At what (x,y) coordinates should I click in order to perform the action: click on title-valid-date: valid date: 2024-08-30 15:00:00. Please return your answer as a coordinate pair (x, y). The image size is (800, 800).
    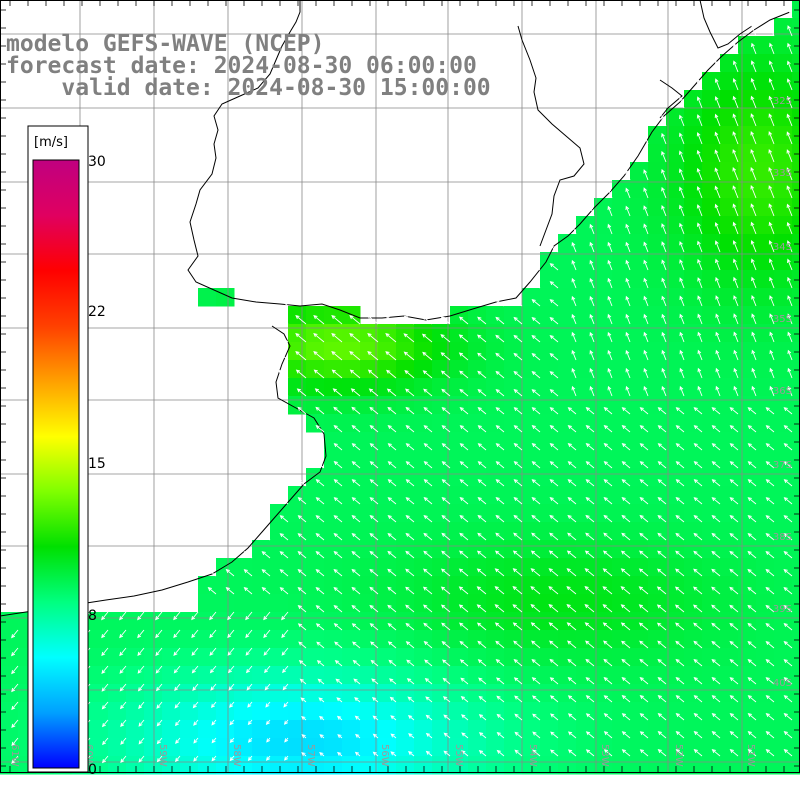
    Looking at the image, I should click on (248, 88).